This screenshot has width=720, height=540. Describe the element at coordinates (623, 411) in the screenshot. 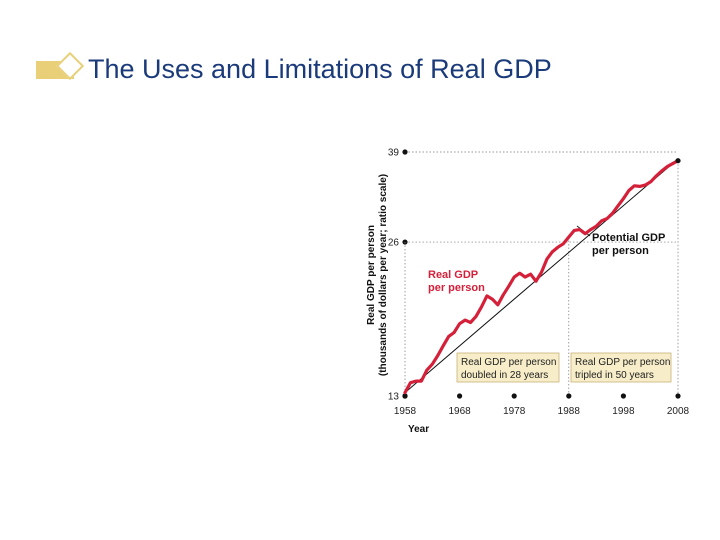

I see `x-tick-label-1998: 1998` at that location.